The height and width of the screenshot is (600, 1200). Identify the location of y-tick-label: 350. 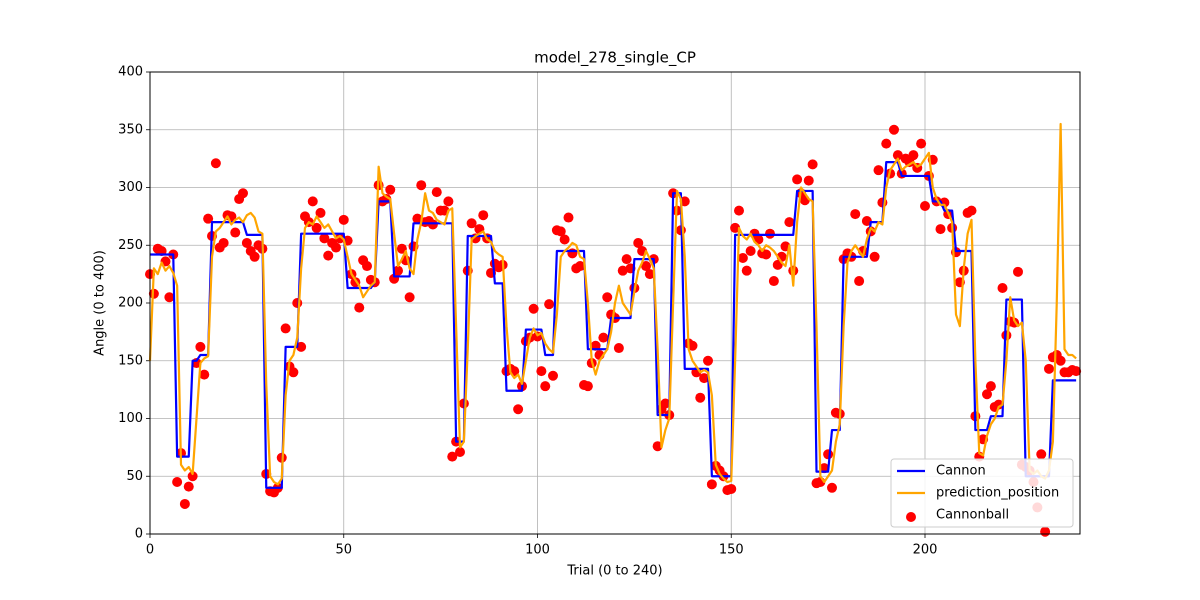
(130, 129).